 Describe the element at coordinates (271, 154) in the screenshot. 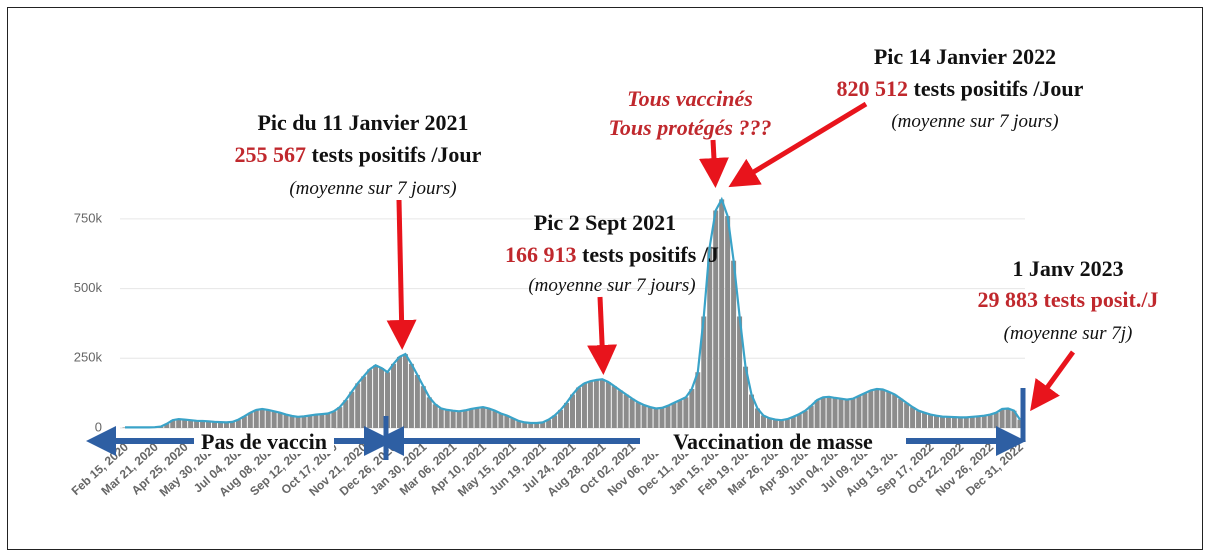

I see `annotation-number: 255 567` at that location.